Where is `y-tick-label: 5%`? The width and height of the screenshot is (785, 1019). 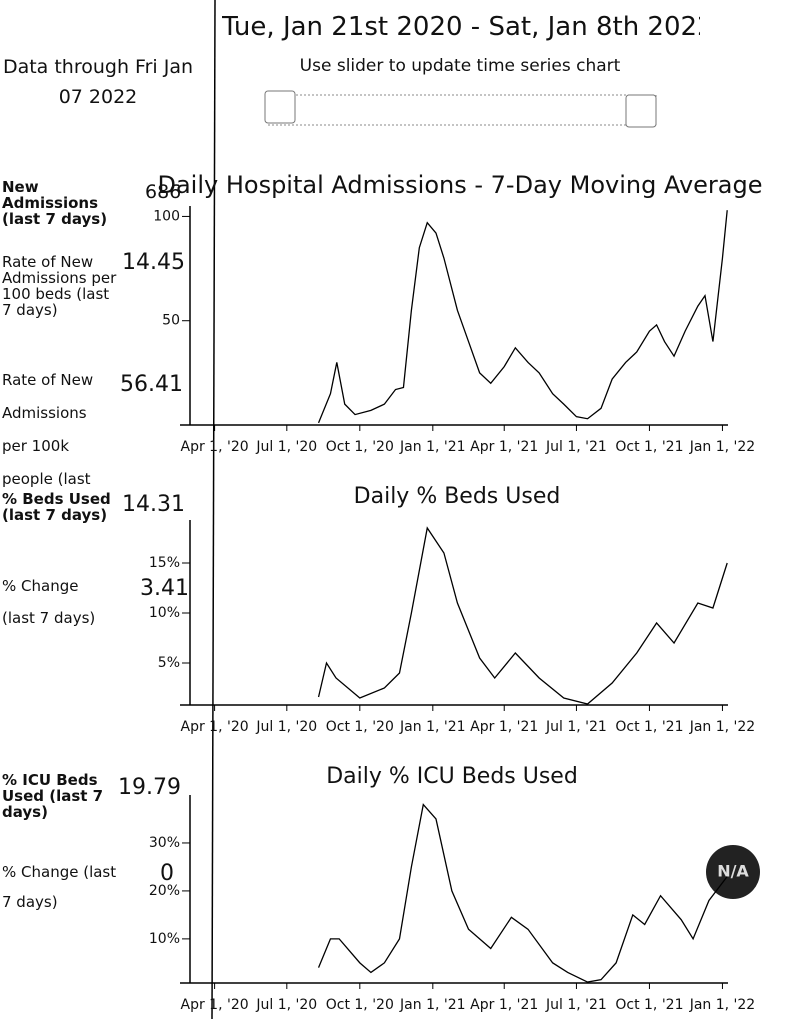 y-tick-label: 5% is located at coordinates (169, 663).